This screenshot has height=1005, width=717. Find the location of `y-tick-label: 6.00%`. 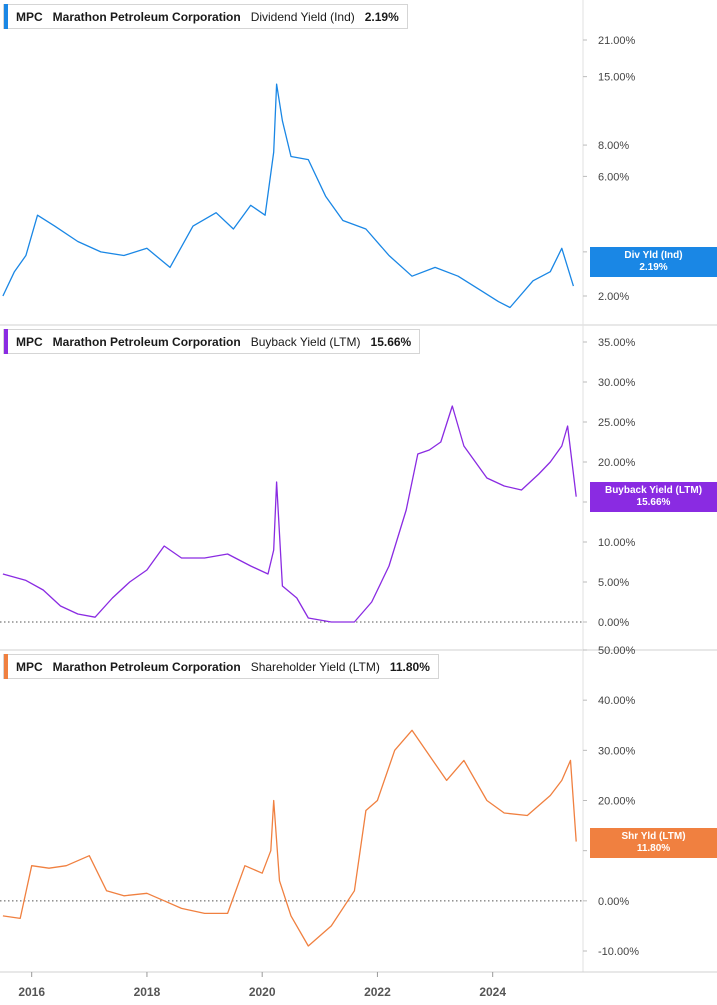

y-tick-label: 6.00% is located at coordinates (613, 177).